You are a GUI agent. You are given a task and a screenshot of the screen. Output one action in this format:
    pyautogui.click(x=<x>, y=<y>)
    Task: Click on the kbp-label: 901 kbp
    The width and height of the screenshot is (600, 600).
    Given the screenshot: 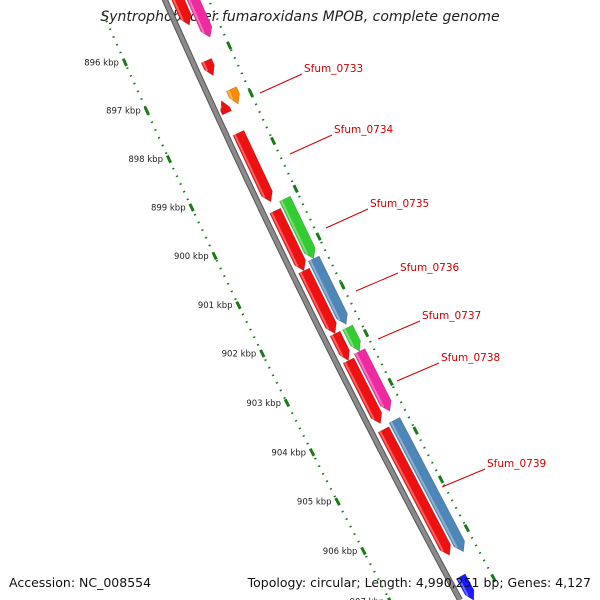 What is the action you would take?
    pyautogui.click(x=215, y=306)
    